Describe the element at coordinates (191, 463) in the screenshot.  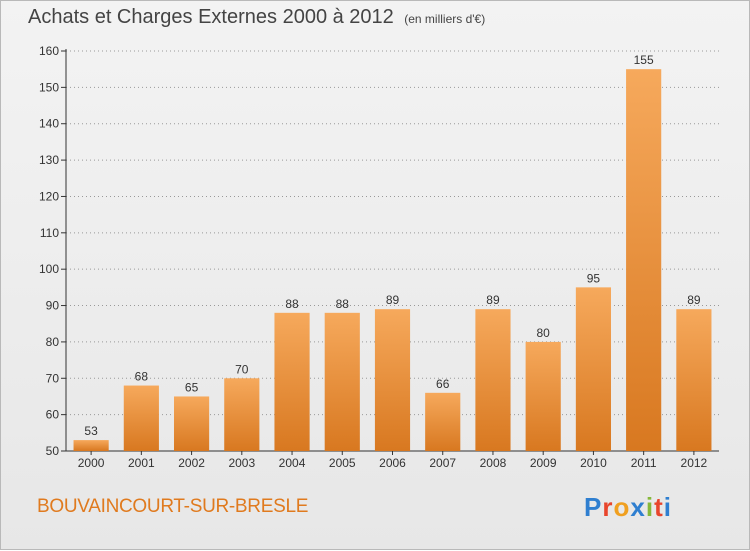
I see `x-tick-label: 2002` at that location.